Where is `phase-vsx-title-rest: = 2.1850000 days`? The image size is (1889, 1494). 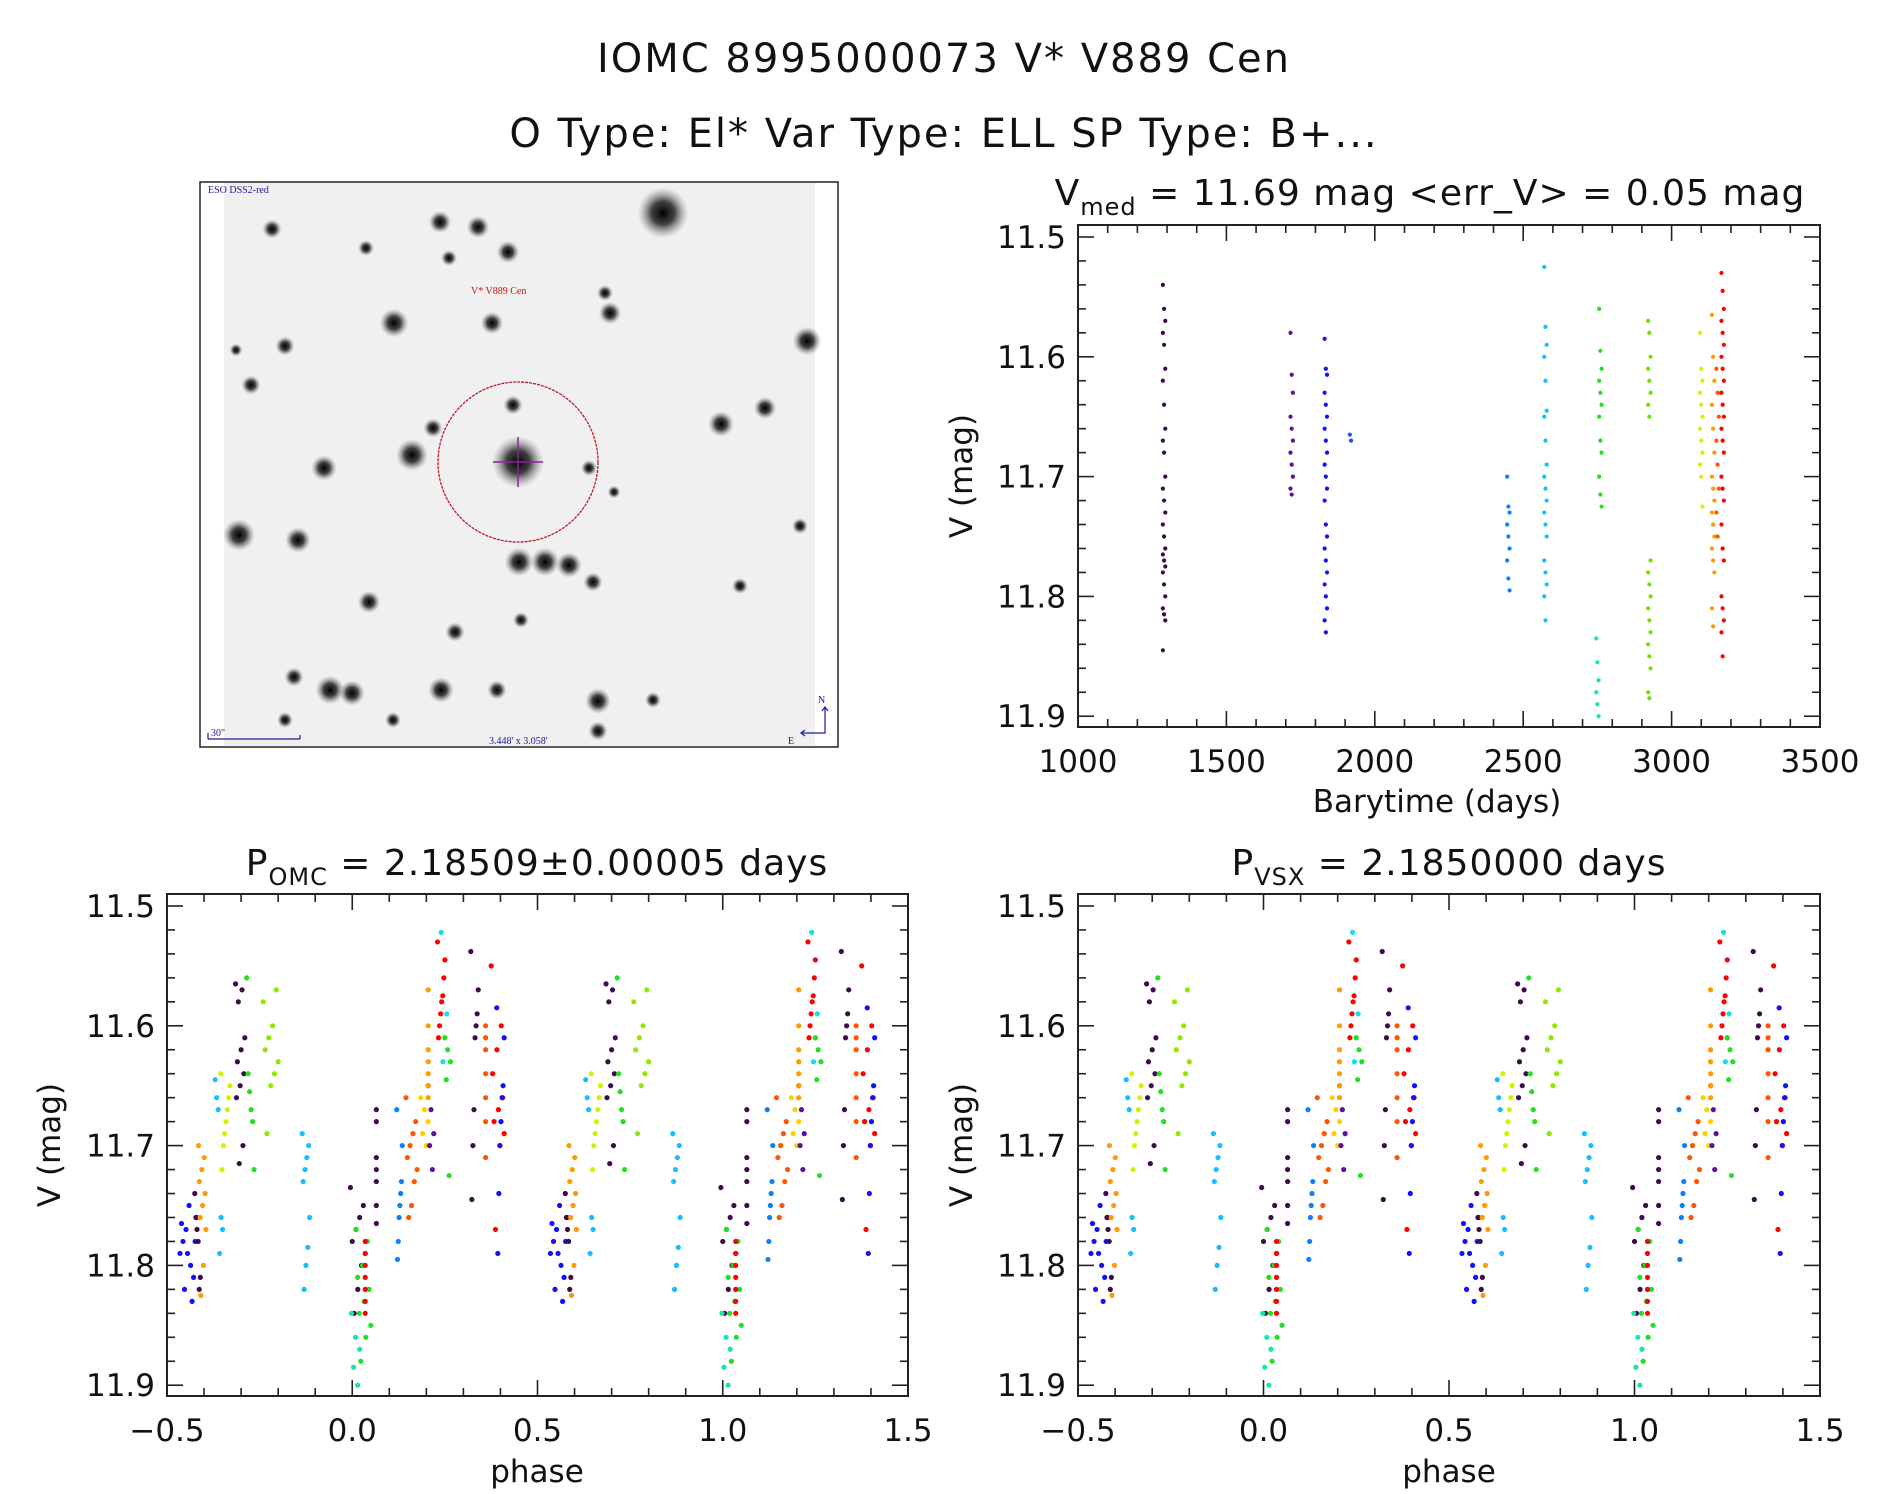
phase-vsx-title-rest: = 2.1850000 days is located at coordinates (1485, 863).